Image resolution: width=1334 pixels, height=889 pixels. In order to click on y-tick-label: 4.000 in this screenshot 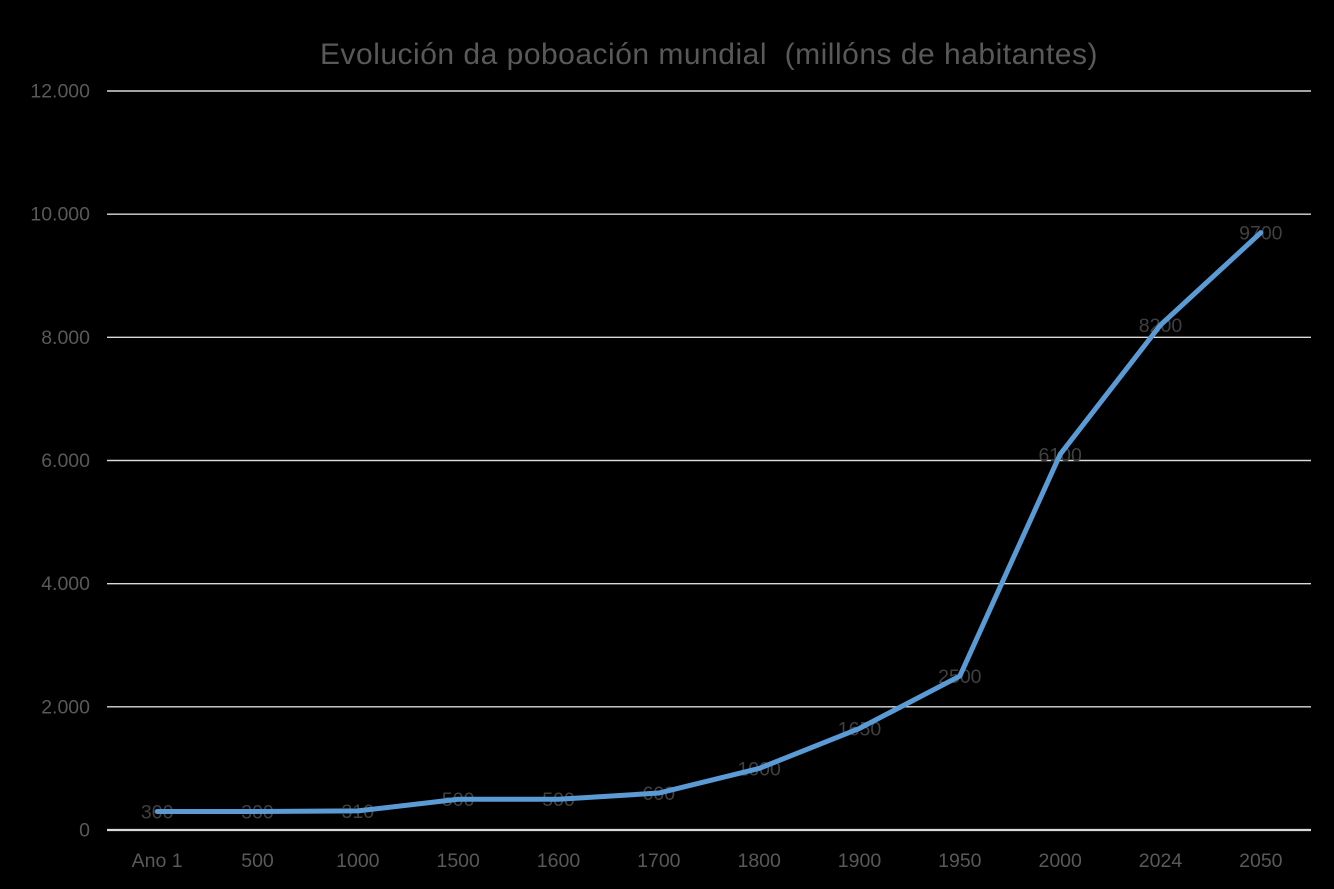, I will do `click(65, 584)`.